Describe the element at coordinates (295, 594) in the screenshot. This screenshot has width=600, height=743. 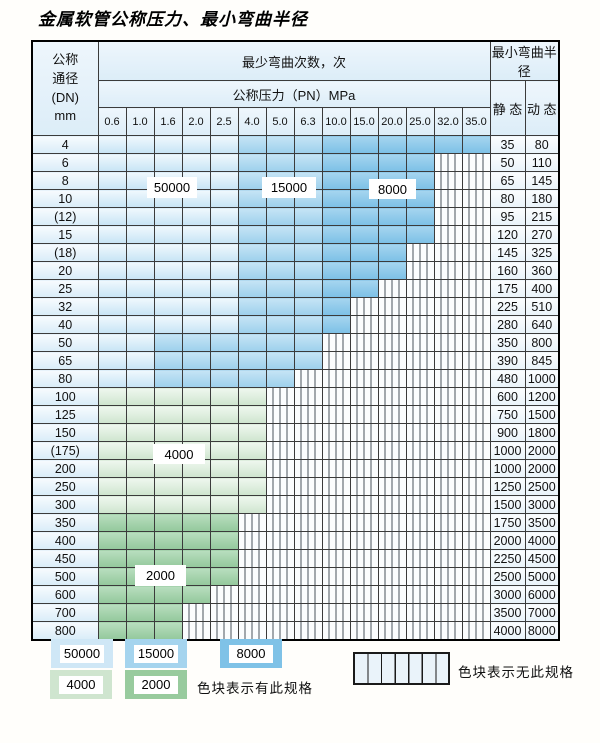
I see `table-row-dn-600: 600 3000 6000` at that location.